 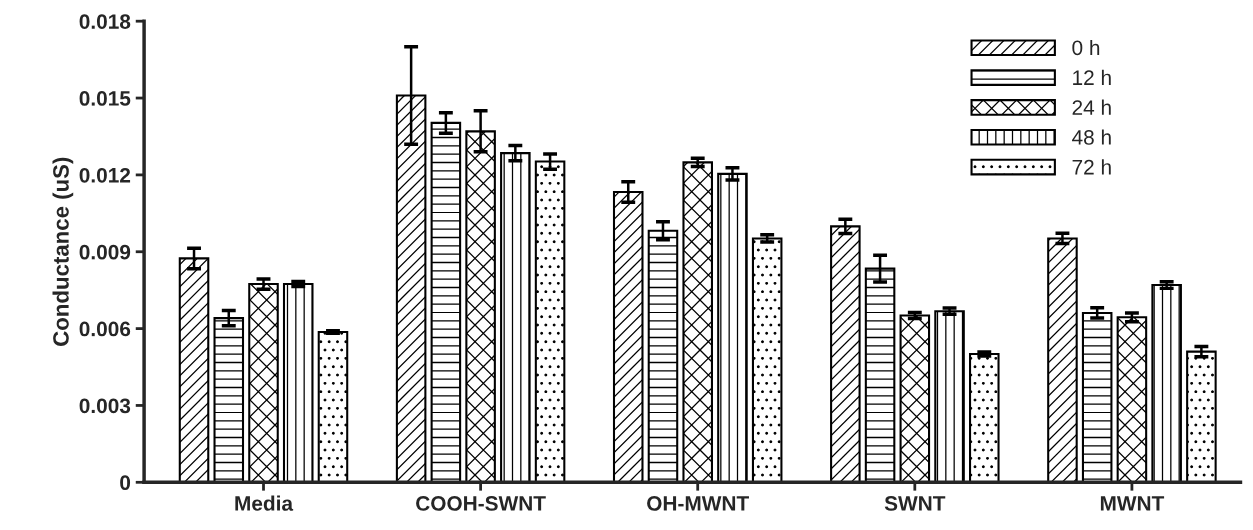 What do you see at coordinates (105, 175) in the screenshot?
I see `y-tick-label: 0.012` at bounding box center [105, 175].